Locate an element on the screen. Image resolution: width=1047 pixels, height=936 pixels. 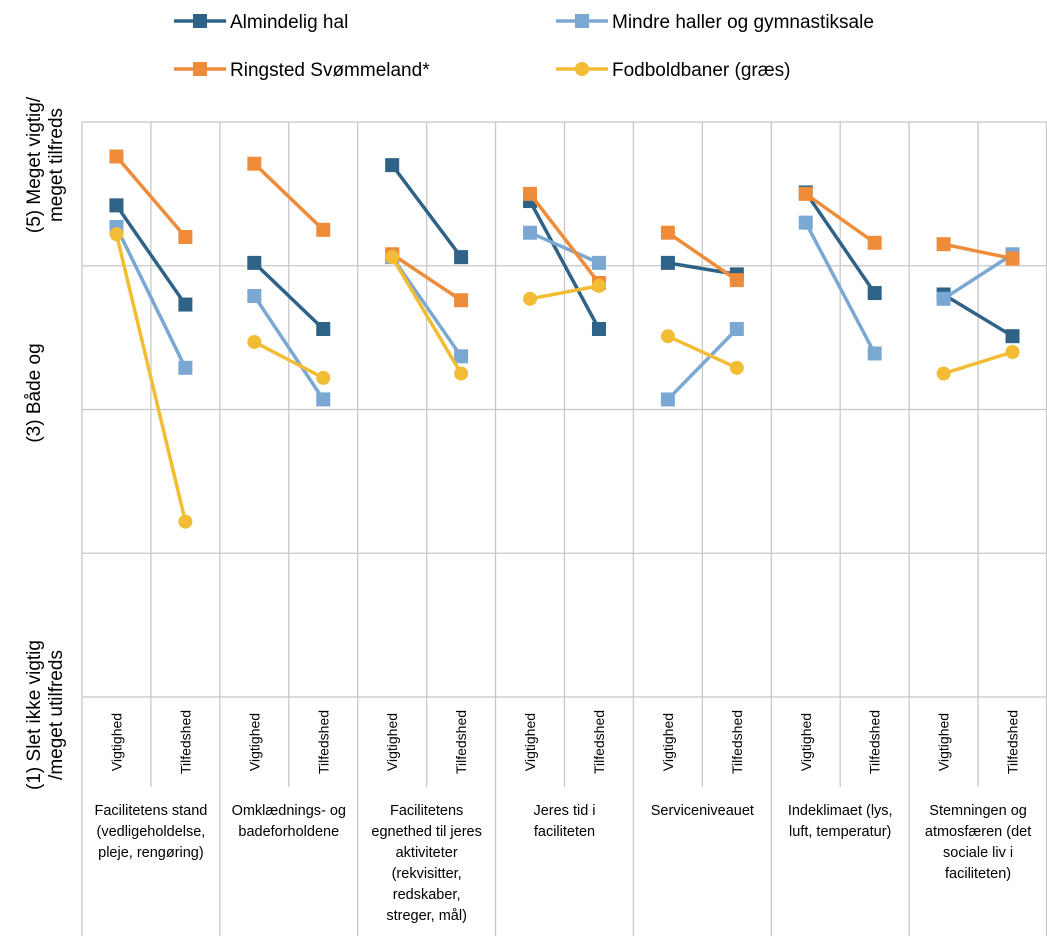
y-axis-label: (5) Meget vigtig/ is located at coordinates (34, 164).